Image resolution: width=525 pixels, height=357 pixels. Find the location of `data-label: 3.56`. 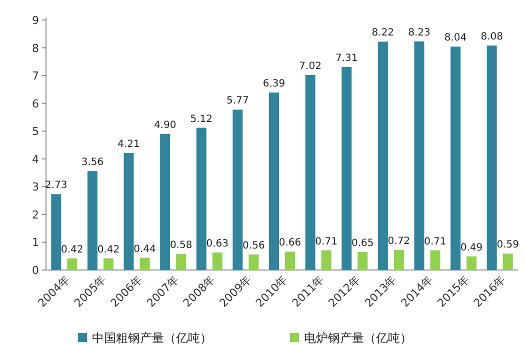

data-label: 3.56 is located at coordinates (92, 162).